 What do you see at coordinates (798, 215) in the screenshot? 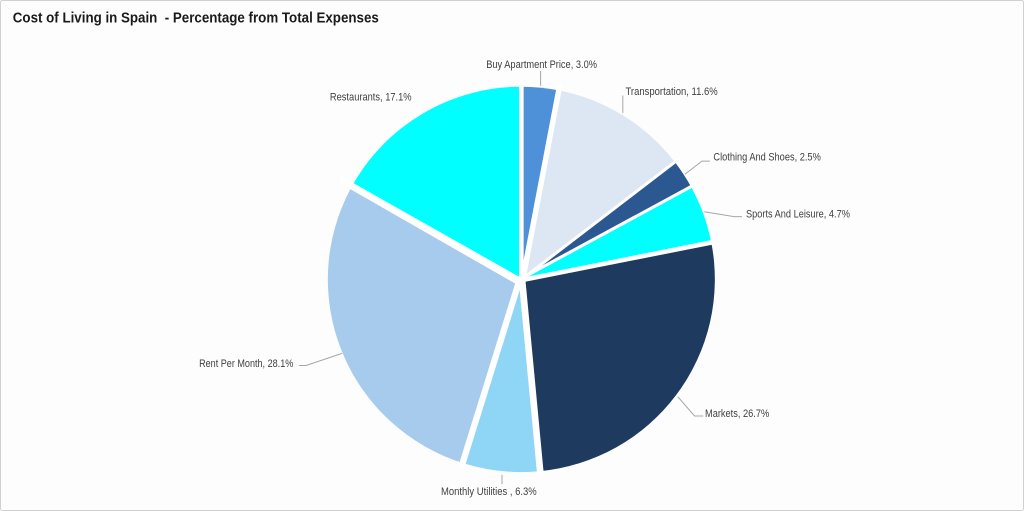
I see `svg-text: Sports And Leisure, 4.7%` at bounding box center [798, 215].